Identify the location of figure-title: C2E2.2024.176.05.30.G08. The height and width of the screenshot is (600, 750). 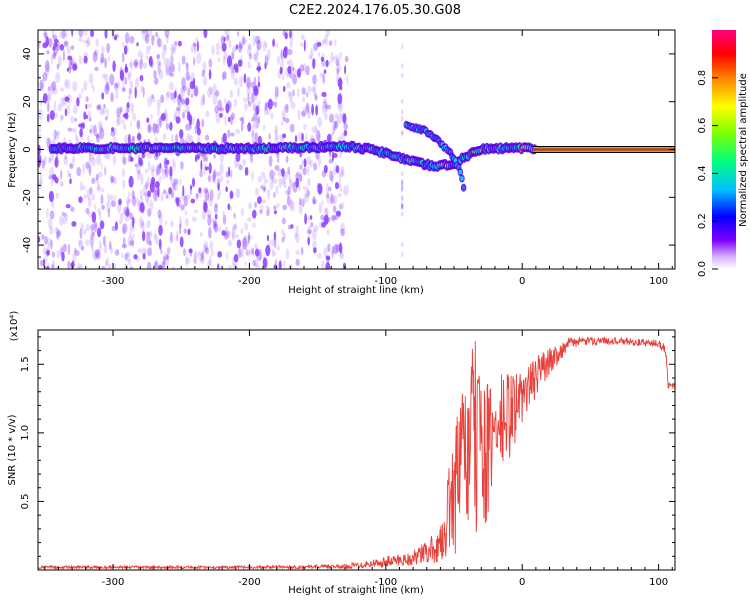
(375, 10).